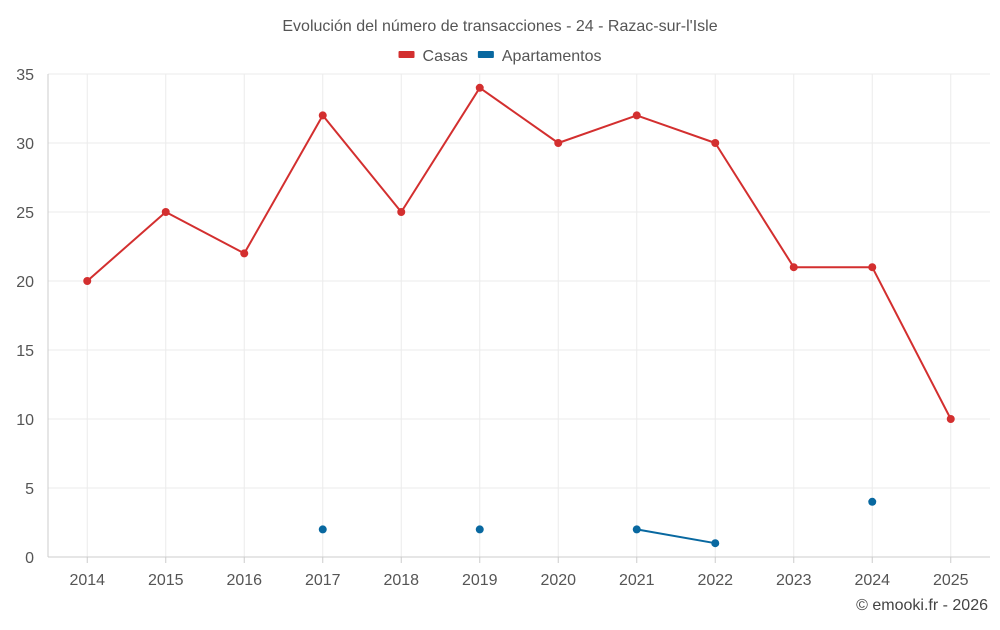 The image size is (1000, 630). I want to click on legend-swatch-apartamentos, so click(485, 54).